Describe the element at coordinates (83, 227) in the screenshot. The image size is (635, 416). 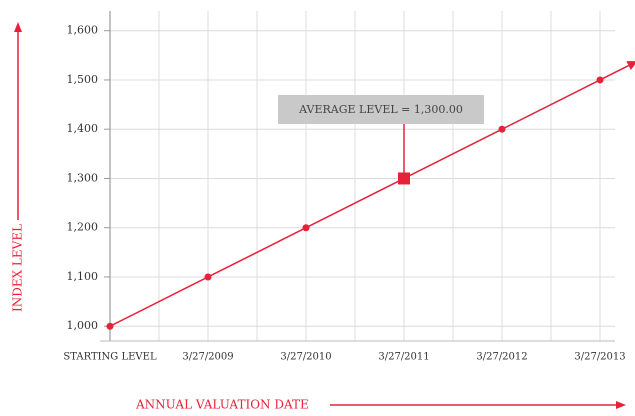
I see `y-tick-label: 1,200` at that location.